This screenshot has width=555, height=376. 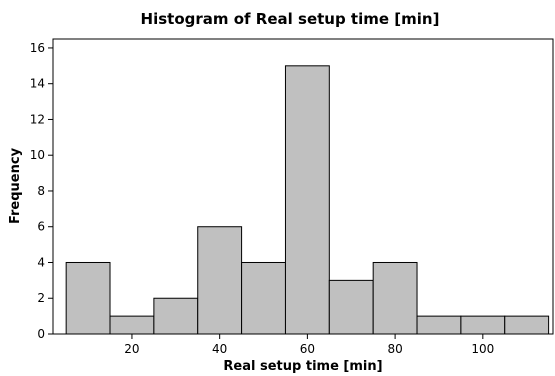 I want to click on y-axis-label: Frequency, so click(x=15, y=185).